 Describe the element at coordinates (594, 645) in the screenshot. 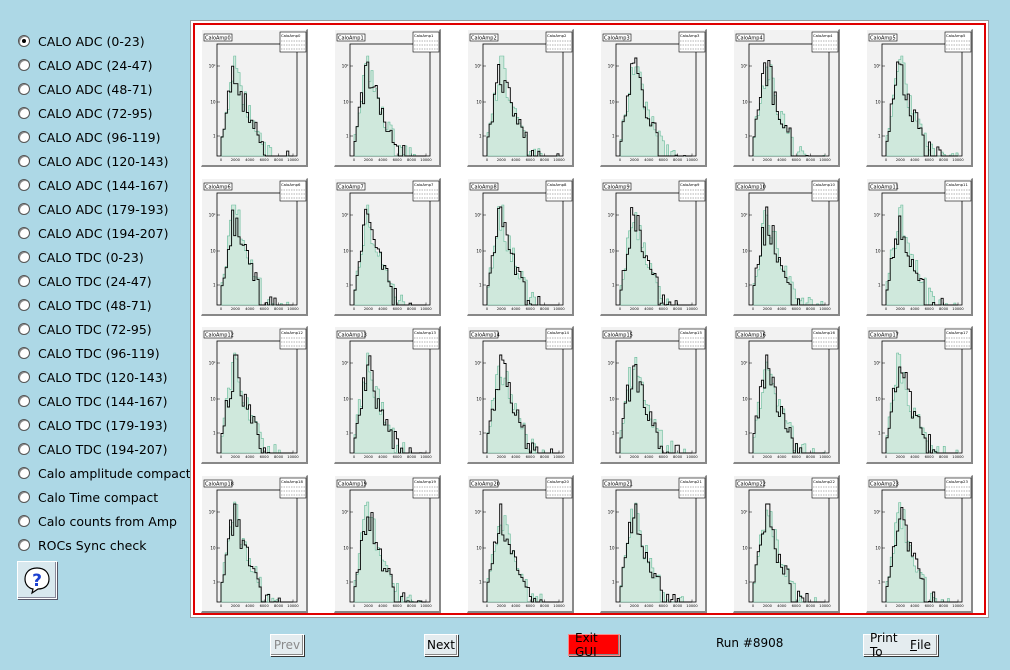

I see `exit-gui-button: Exit GUI` at that location.